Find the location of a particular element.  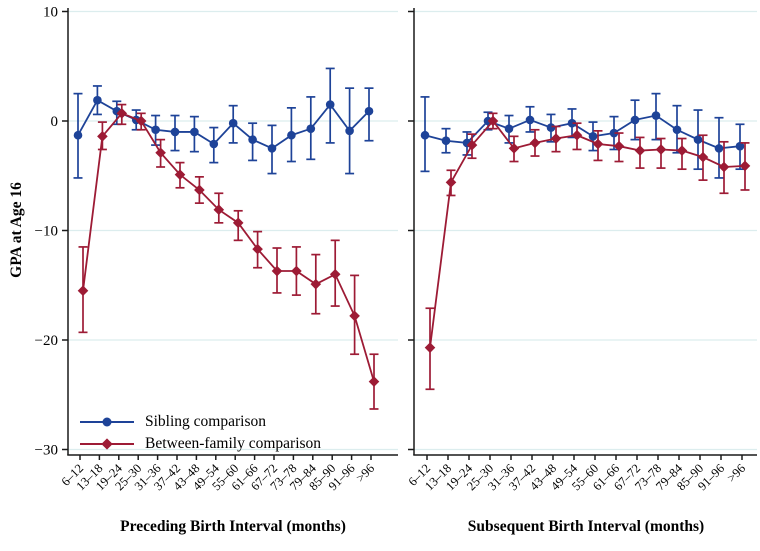

y-tick-label: −20 is located at coordinates (46, 341).